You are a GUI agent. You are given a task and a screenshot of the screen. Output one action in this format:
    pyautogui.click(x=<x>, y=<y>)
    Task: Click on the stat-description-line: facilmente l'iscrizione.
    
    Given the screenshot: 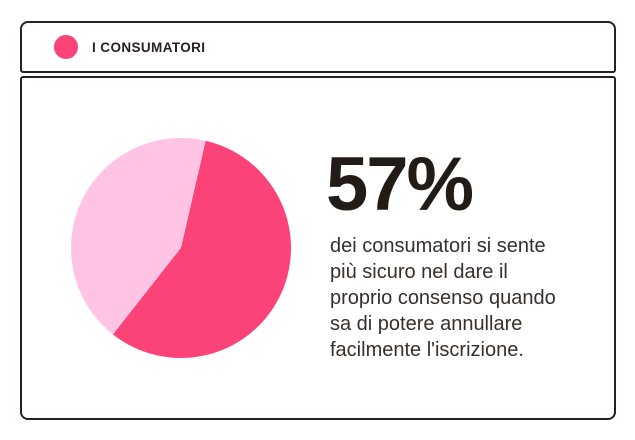 What is the action you would take?
    pyautogui.click(x=427, y=350)
    